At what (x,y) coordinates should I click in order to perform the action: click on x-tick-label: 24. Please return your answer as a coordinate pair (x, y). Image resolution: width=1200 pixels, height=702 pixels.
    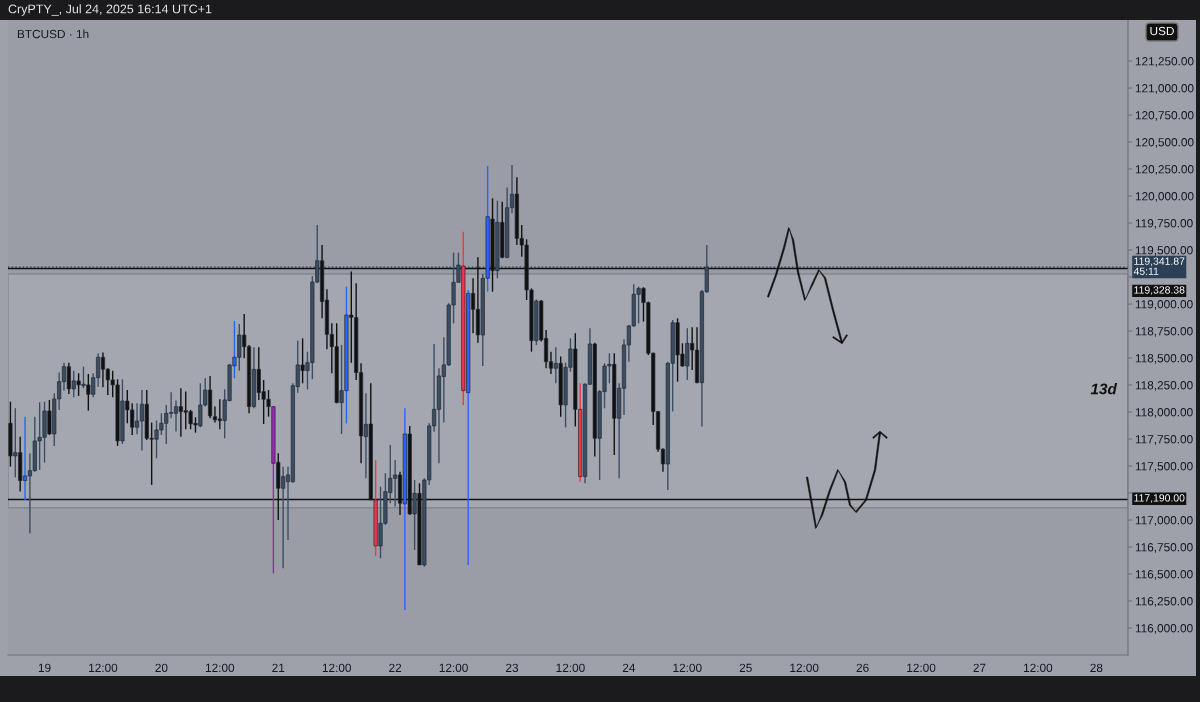
    Looking at the image, I should click on (629, 667).